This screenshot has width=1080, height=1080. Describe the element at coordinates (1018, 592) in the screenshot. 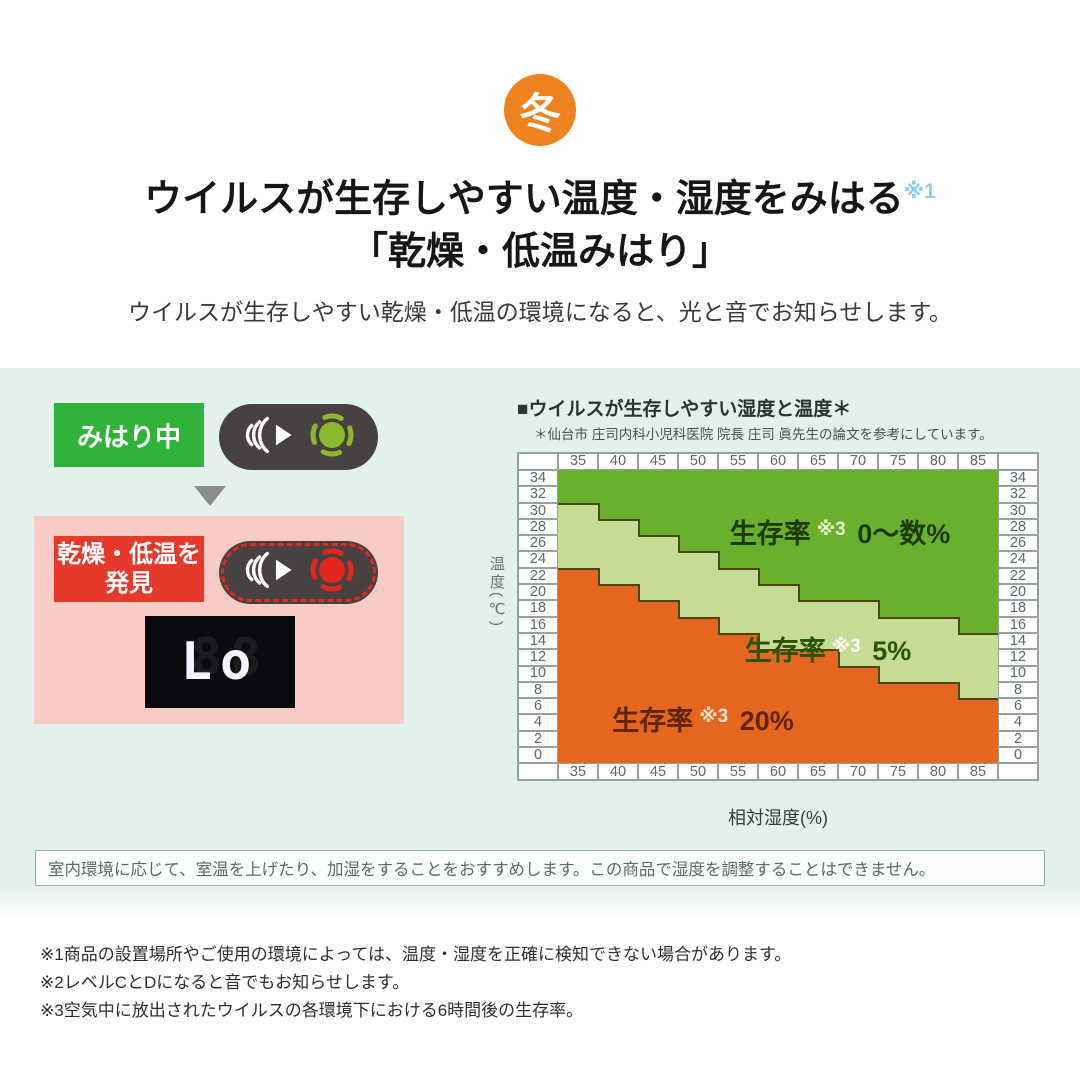

I see `temperature-tick-cell: 20` at that location.